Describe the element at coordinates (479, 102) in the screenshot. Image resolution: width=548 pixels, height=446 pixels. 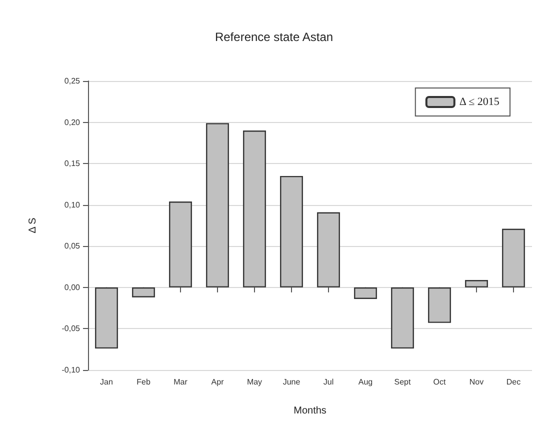
I see `legend-label: Δ ≤ 2015` at that location.